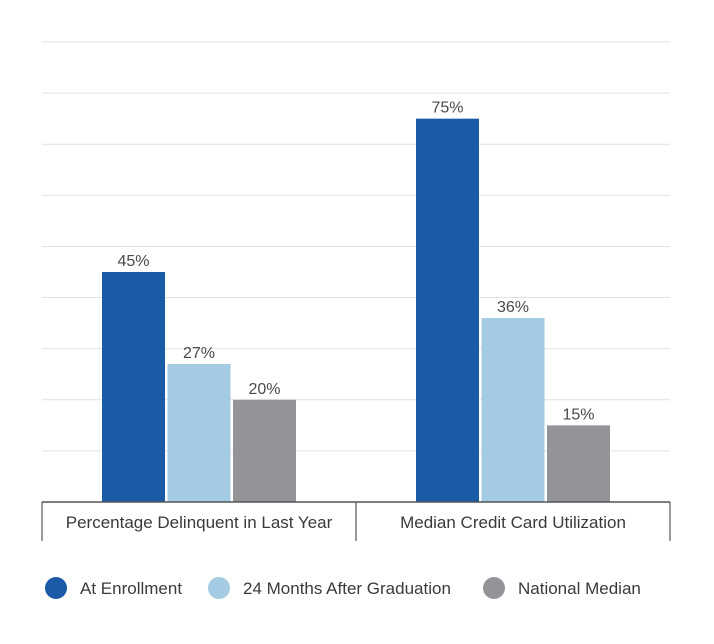 The height and width of the screenshot is (644, 714). What do you see at coordinates (264, 389) in the screenshot?
I see `data-label-3-cat-1: 20%` at bounding box center [264, 389].